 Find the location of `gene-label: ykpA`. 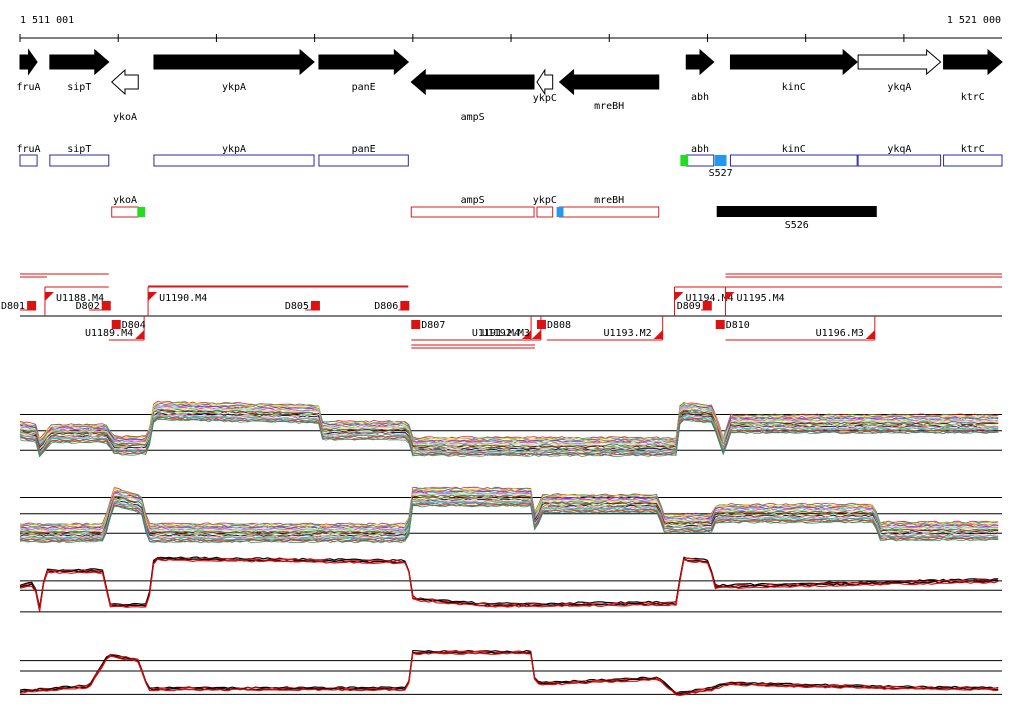

gene-label: ykpA is located at coordinates (234, 87).